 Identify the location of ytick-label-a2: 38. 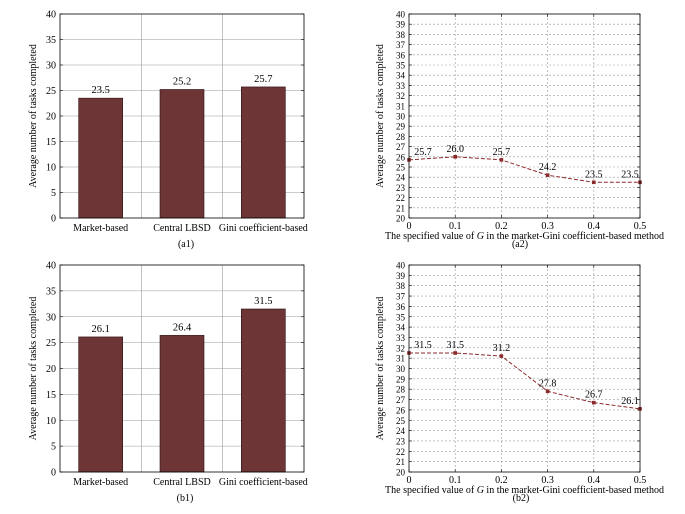
(401, 35).